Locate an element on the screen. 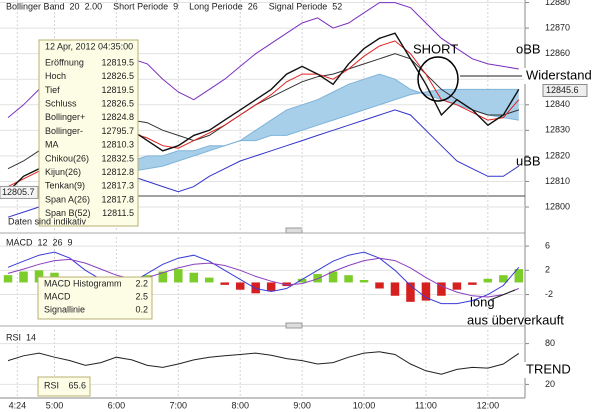 The image size is (600, 412). price-tag-label: 12805.7 is located at coordinates (18, 192).